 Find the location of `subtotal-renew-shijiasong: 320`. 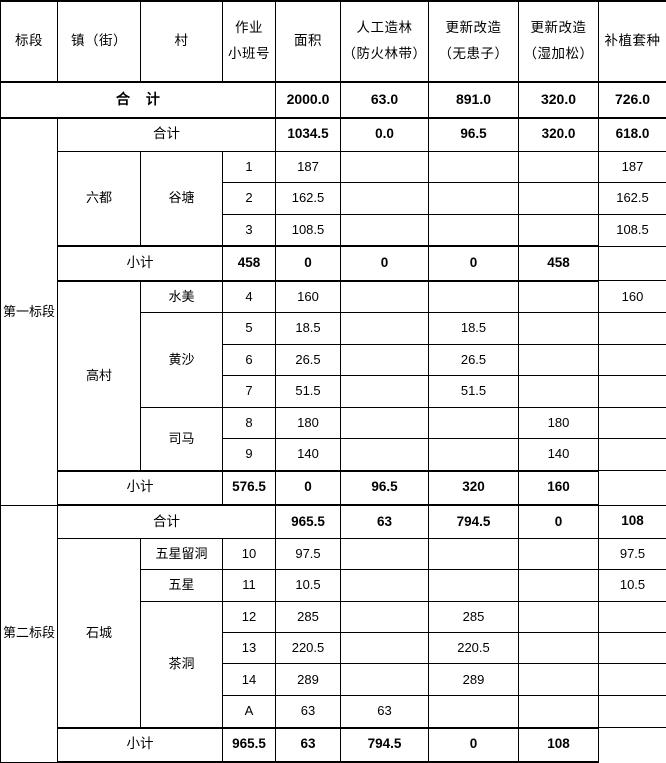

subtotal-renew-shijiasong: 320 is located at coordinates (473, 488).